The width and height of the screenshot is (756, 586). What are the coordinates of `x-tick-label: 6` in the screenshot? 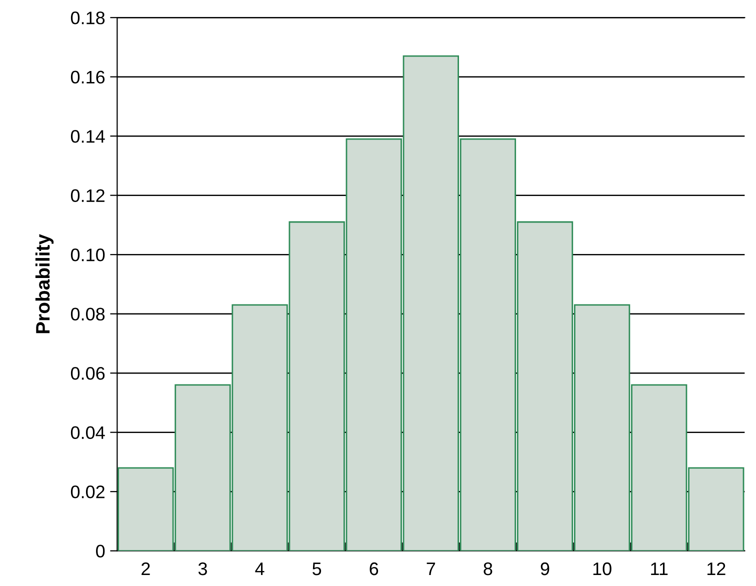 It's located at (374, 569).